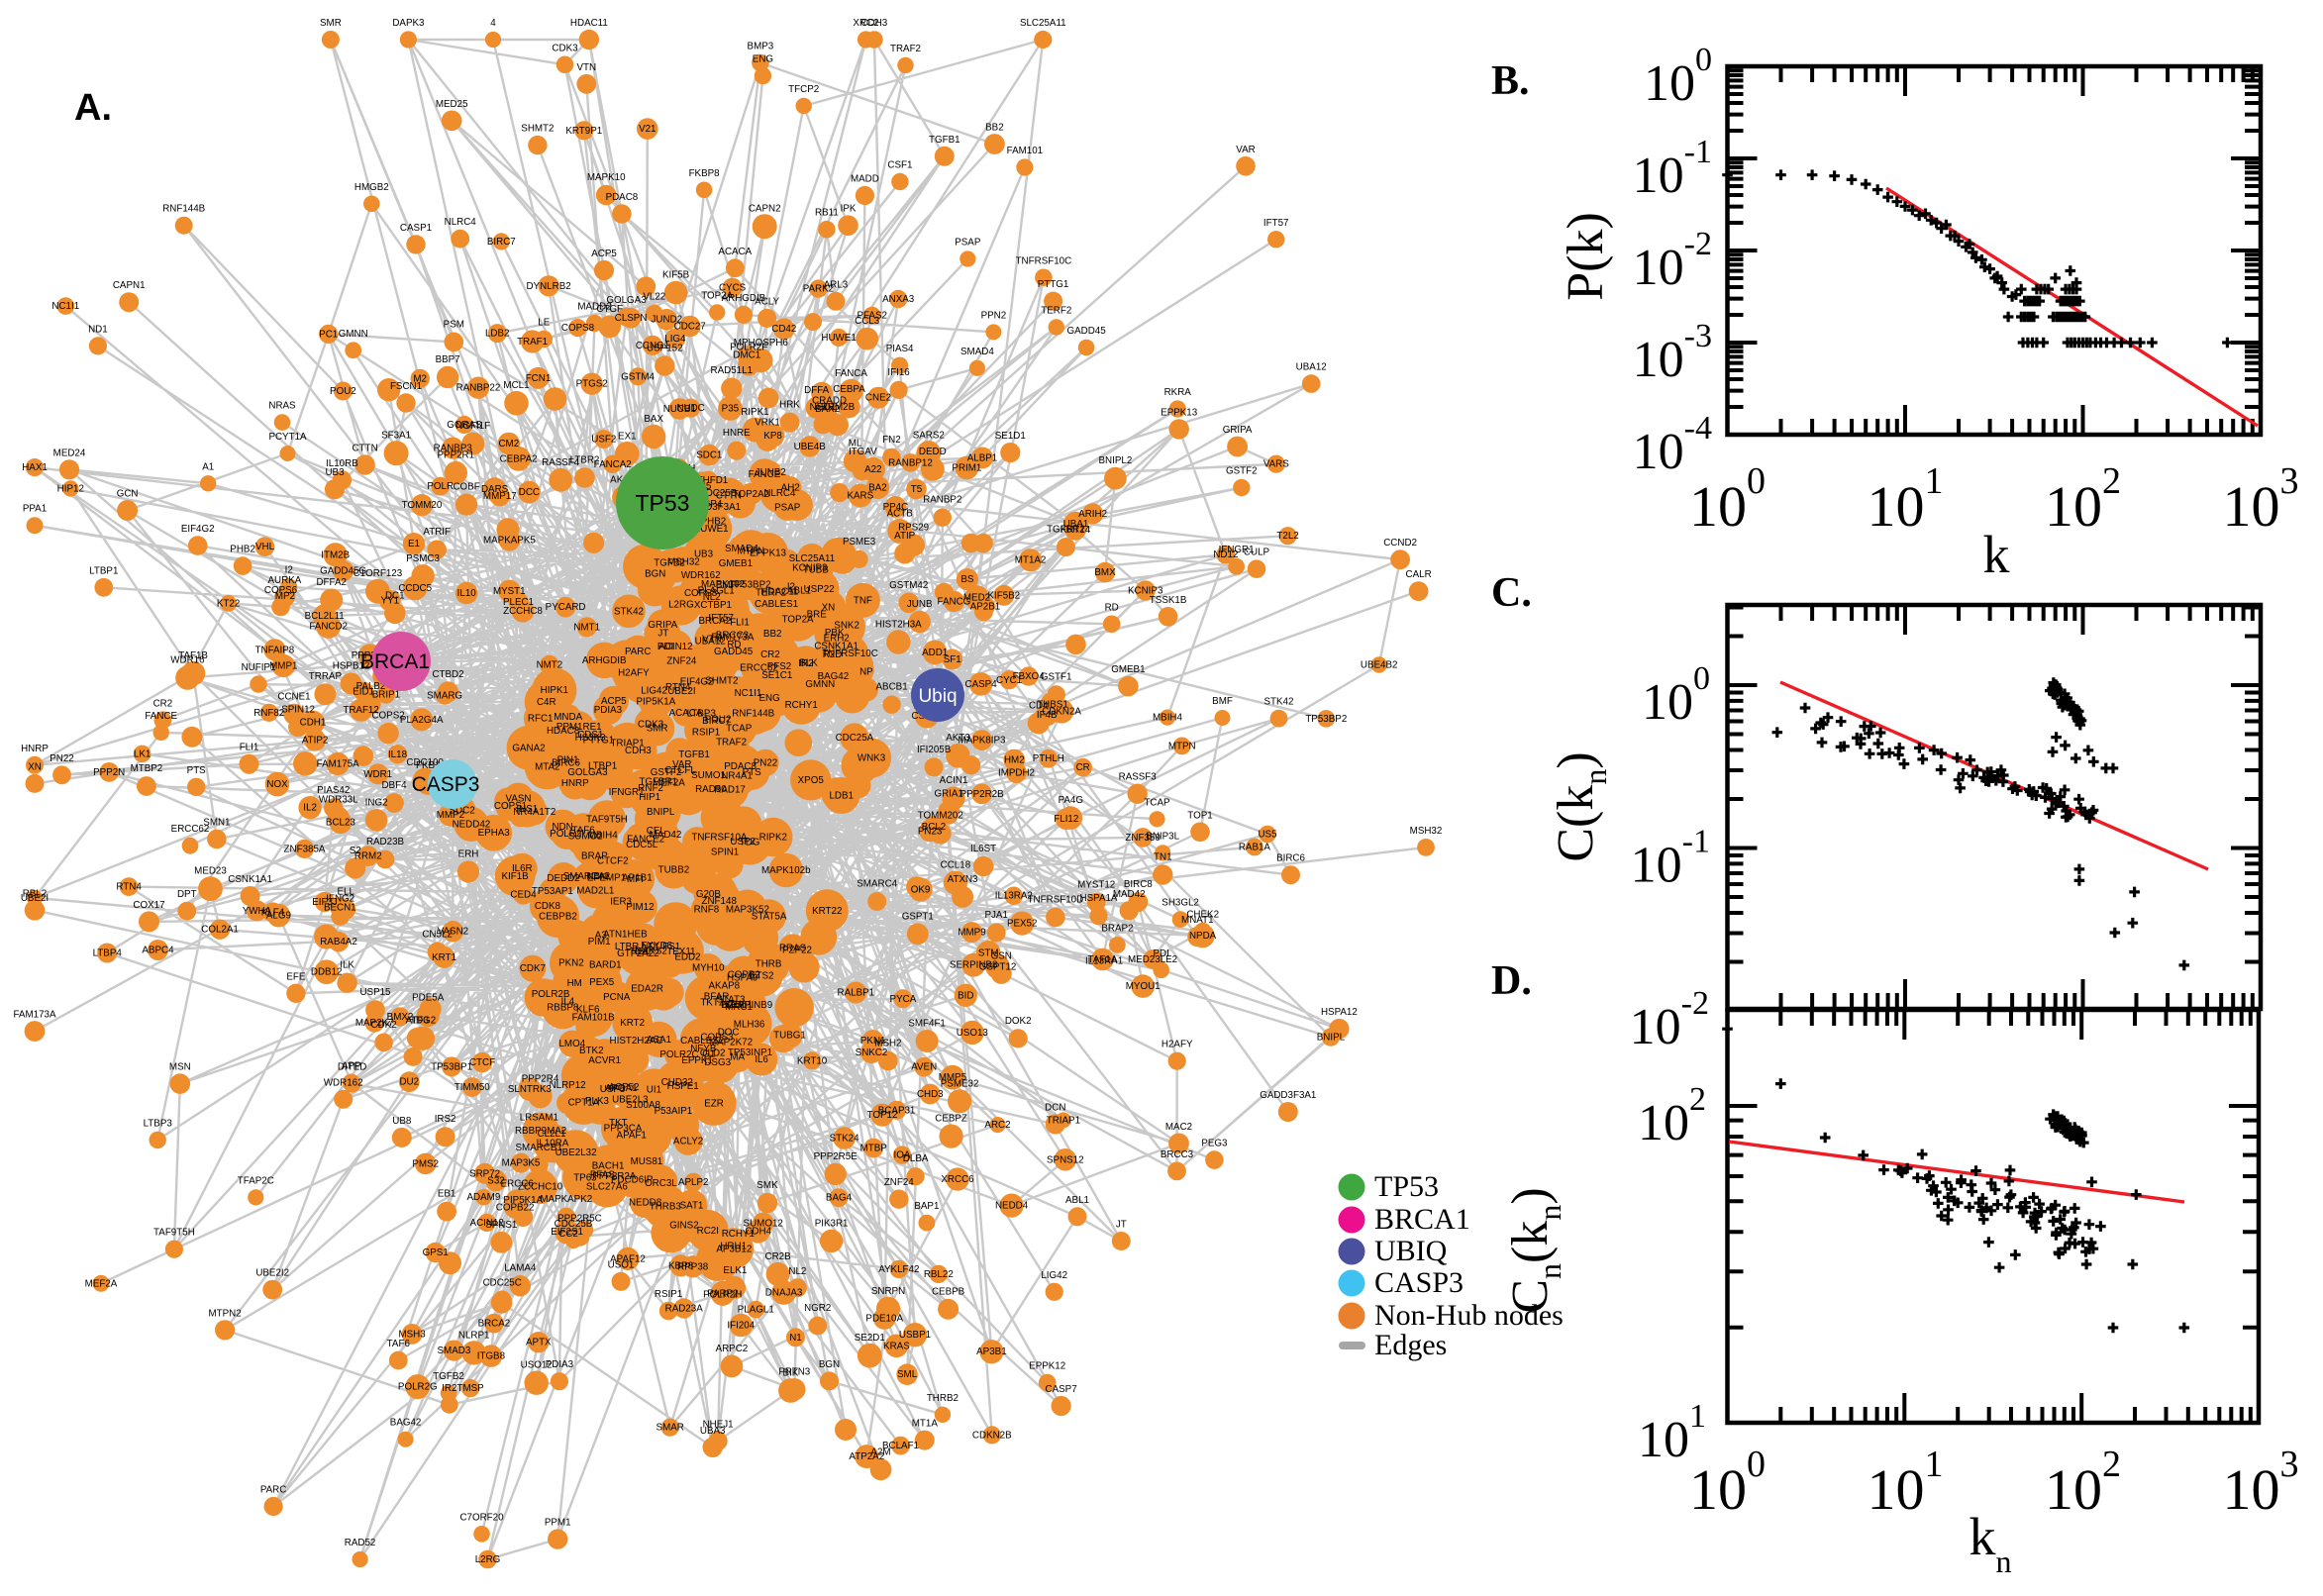 This screenshot has height=1596, width=2323. What do you see at coordinates (395, 595) in the screenshot?
I see `svg-text: DC1` at bounding box center [395, 595].